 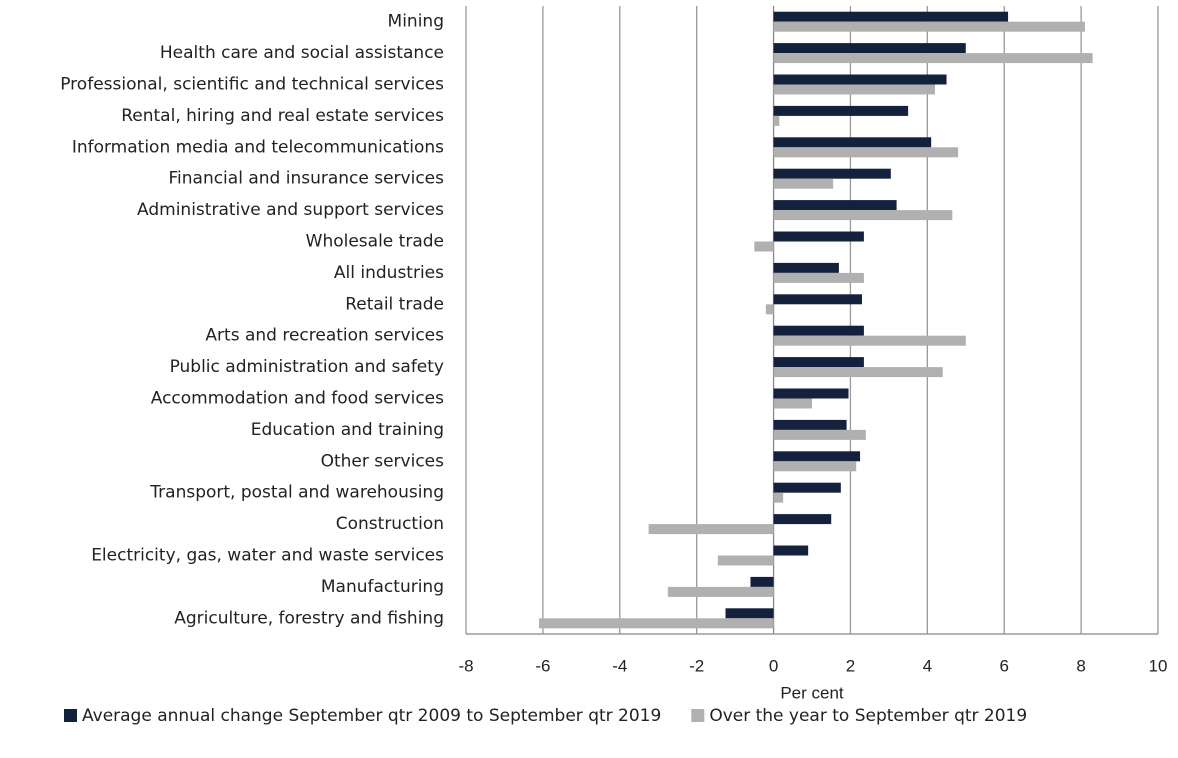 I want to click on y-tick-label: Information media and telecommunications, so click(x=258, y=147).